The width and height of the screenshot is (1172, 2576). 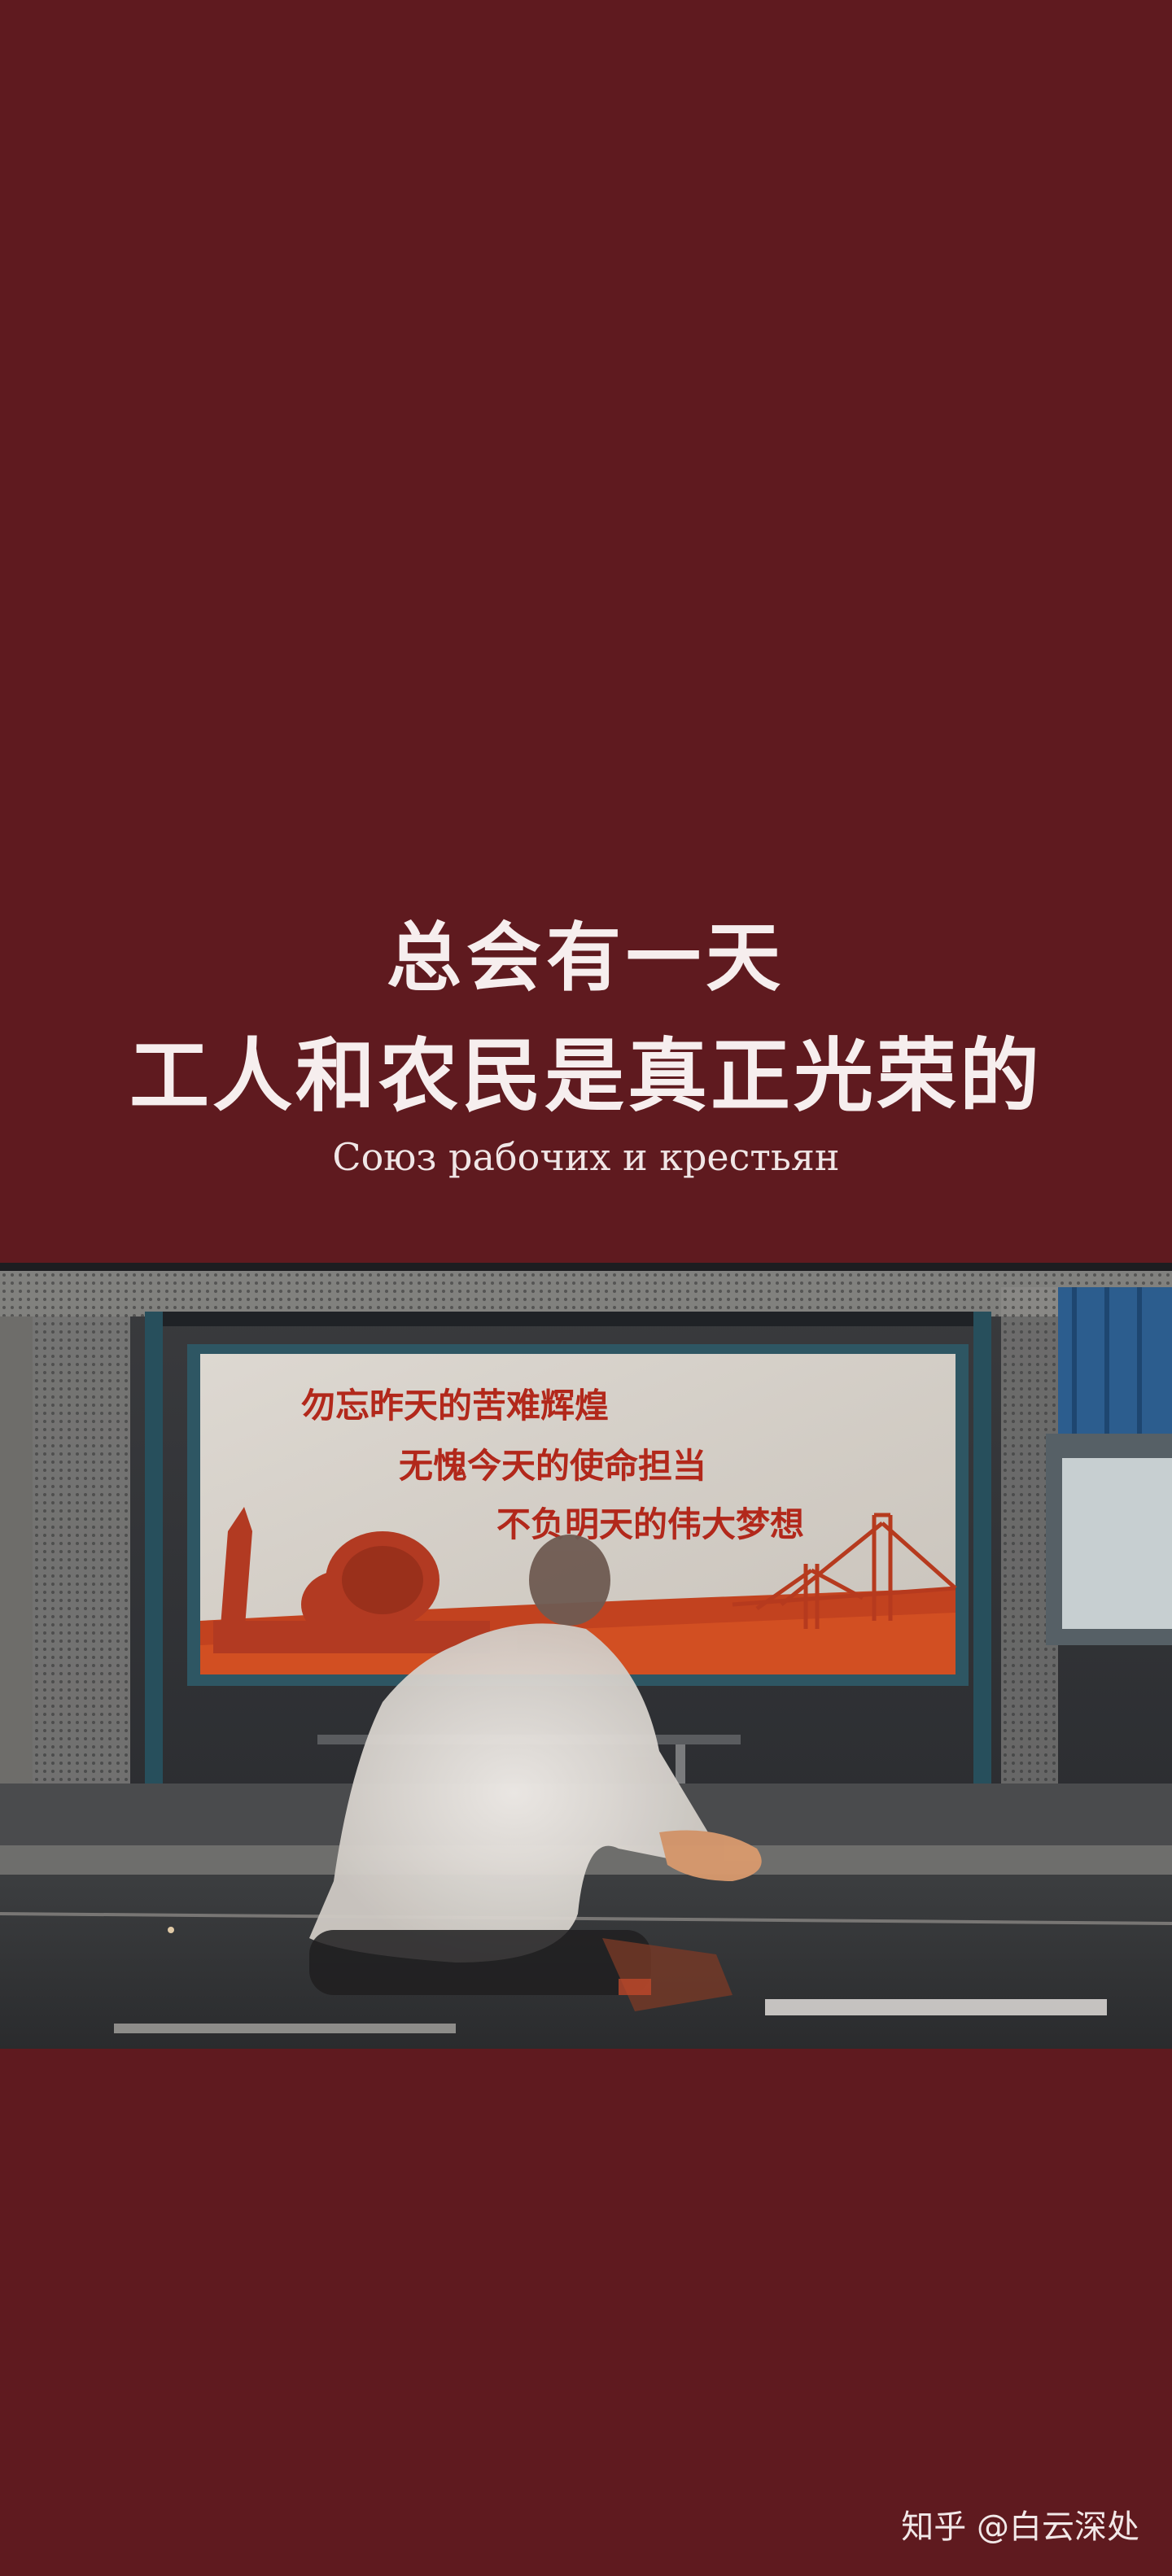 I want to click on billboard-line-1: 勿忘昨天的苦难辉煌, so click(x=455, y=1406).